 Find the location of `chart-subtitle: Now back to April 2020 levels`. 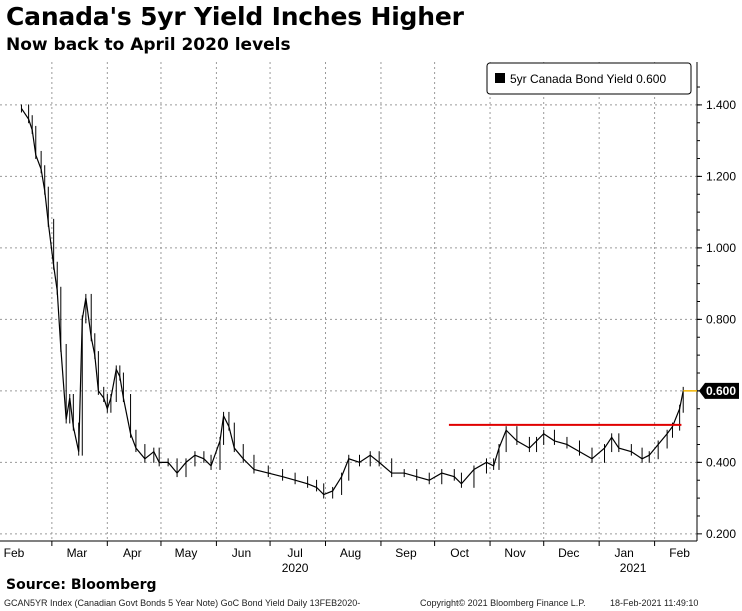

chart-subtitle: Now back to April 2020 levels is located at coordinates (148, 45).